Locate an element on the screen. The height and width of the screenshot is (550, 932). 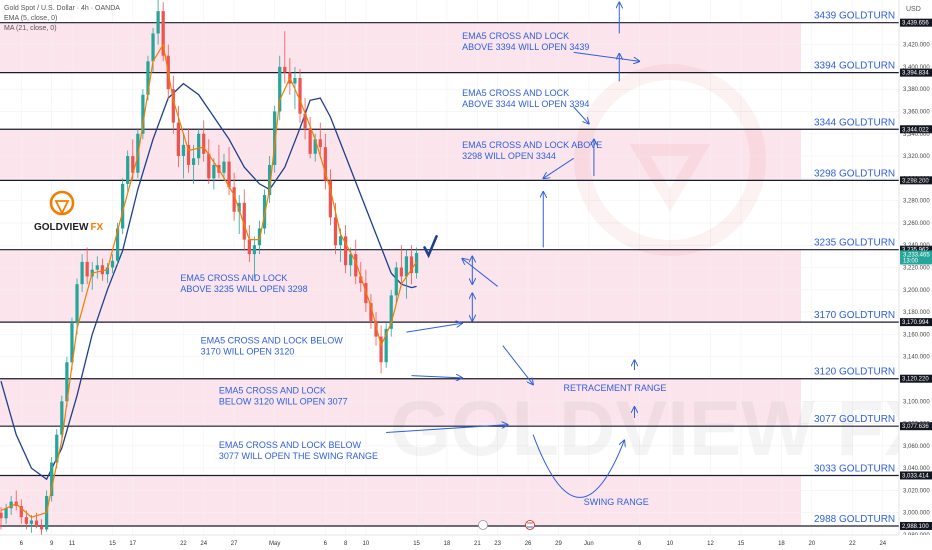
annotation-0-line-0: EMA5 CROSS AND LOCK is located at coordinates (515, 36).